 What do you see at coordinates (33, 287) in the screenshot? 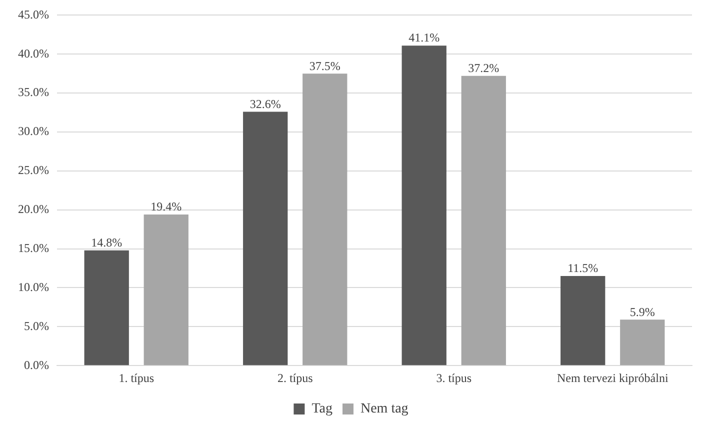
I see `y-tick-label: 10.0%` at bounding box center [33, 287].